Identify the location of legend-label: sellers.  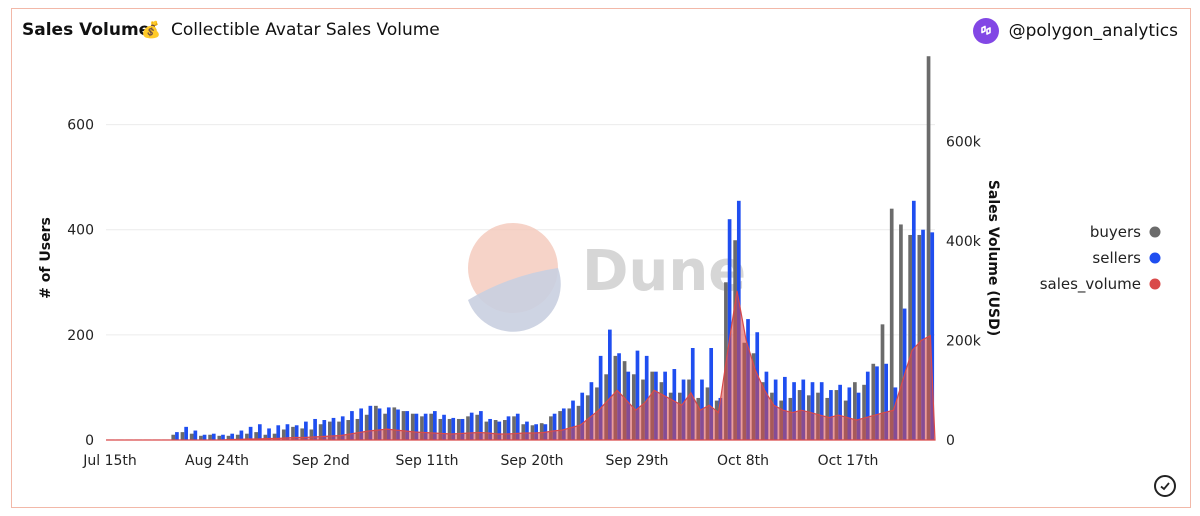
(1116, 258).